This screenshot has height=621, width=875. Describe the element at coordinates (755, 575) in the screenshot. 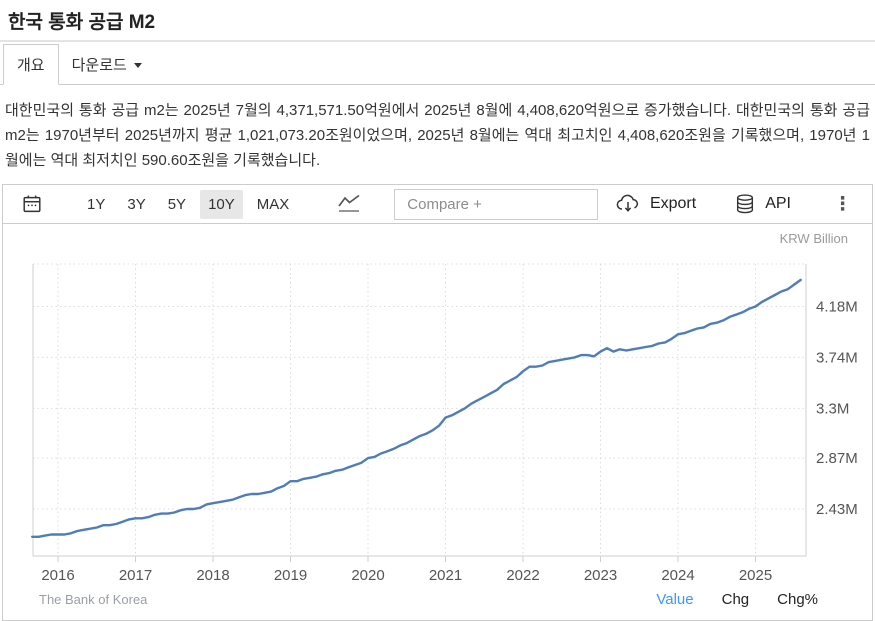

I see `svg-text: 2025` at that location.